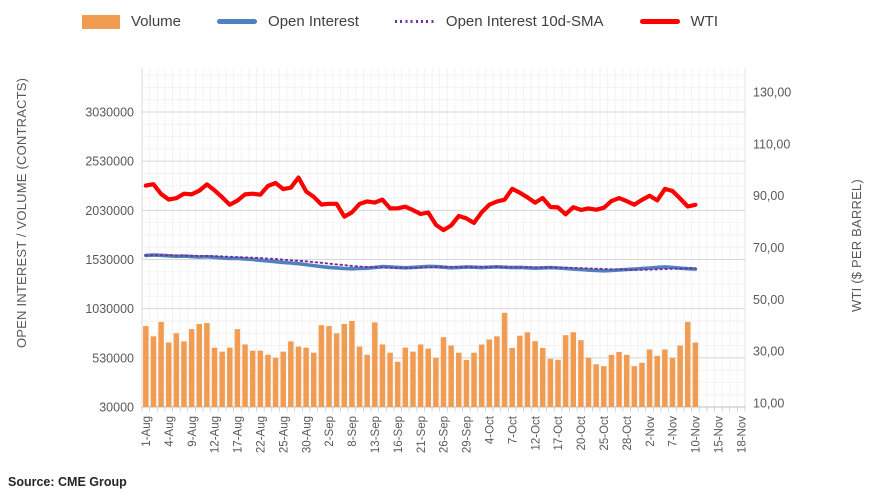 This screenshot has width=875, height=499. Describe the element at coordinates (237, 21) in the screenshot. I see `open-interest-swatch-icon` at that location.